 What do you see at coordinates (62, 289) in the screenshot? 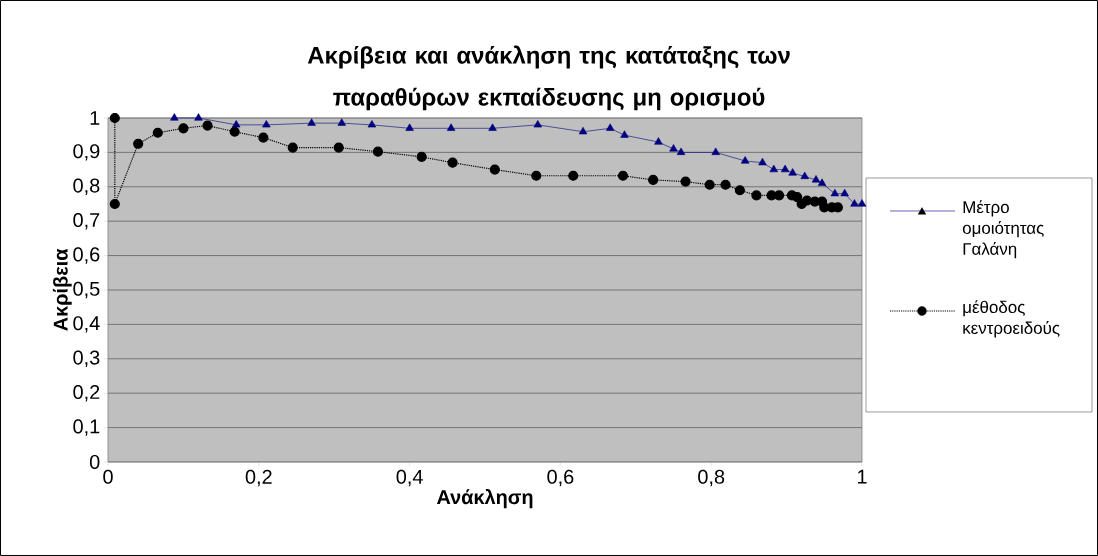
I see `y-axis-title: Ακρίβεια` at bounding box center [62, 289].